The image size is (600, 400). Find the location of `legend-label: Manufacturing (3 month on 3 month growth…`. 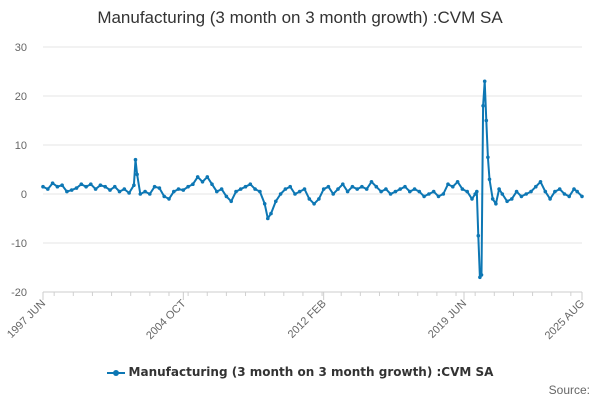

legend-label: Manufacturing (3 month on 3 month growth… is located at coordinates (311, 372).